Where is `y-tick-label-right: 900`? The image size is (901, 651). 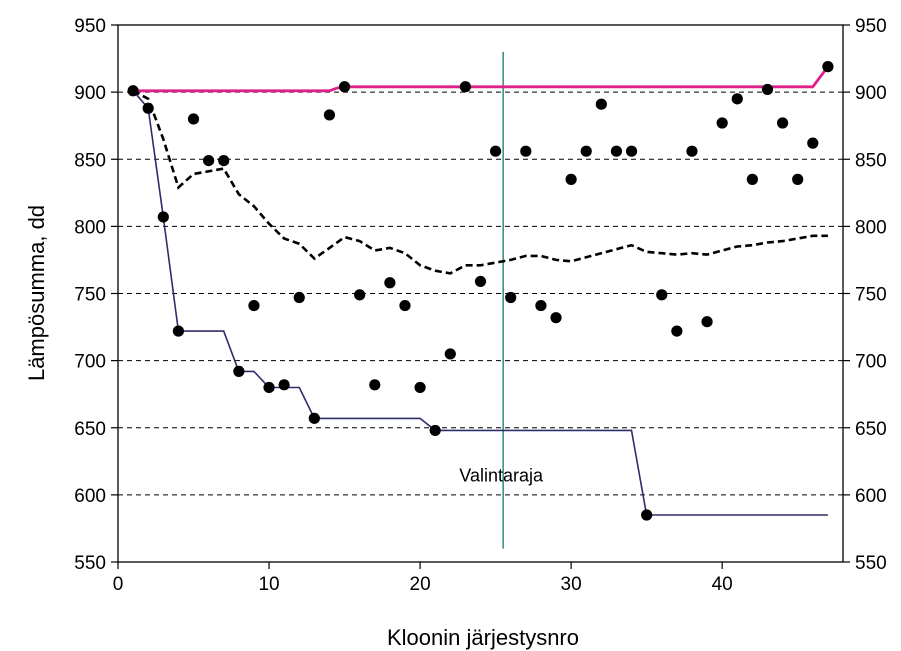 y-tick-label-right: 900 is located at coordinates (871, 93).